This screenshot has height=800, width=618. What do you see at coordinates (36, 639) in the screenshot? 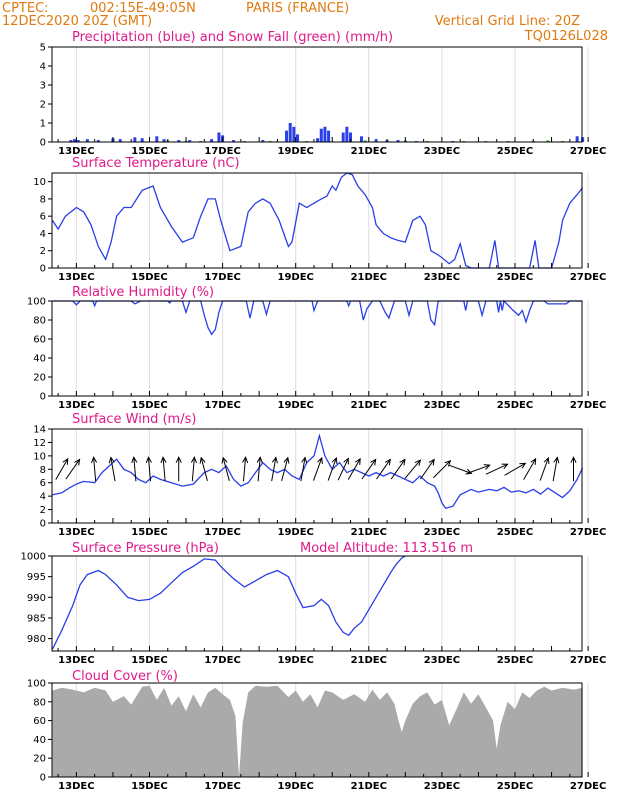
I see `y-tick-label: 980` at bounding box center [36, 639].